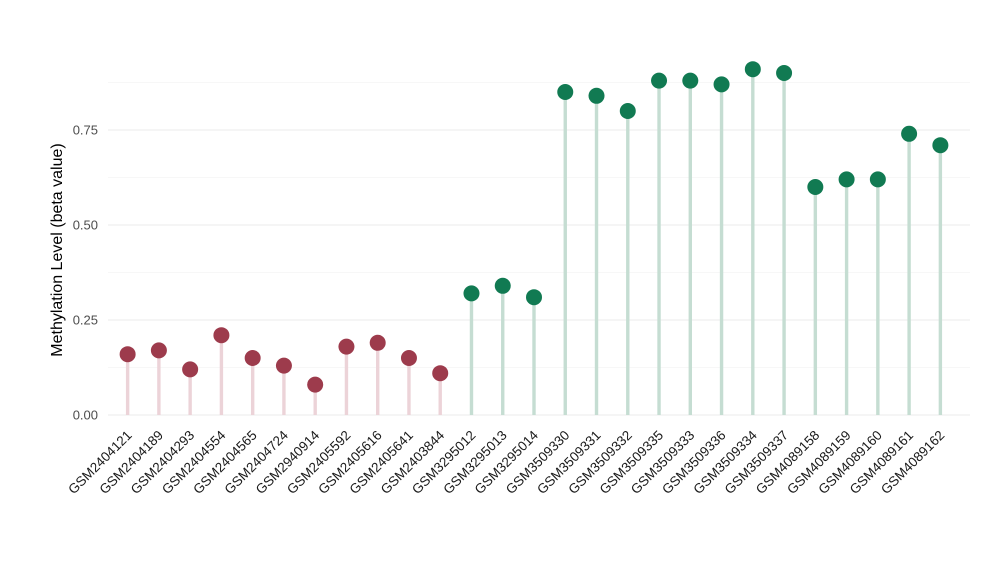 This screenshot has width=1000, height=580. What do you see at coordinates (85, 415) in the screenshot?
I see `y-tick-label: 0.00` at bounding box center [85, 415].